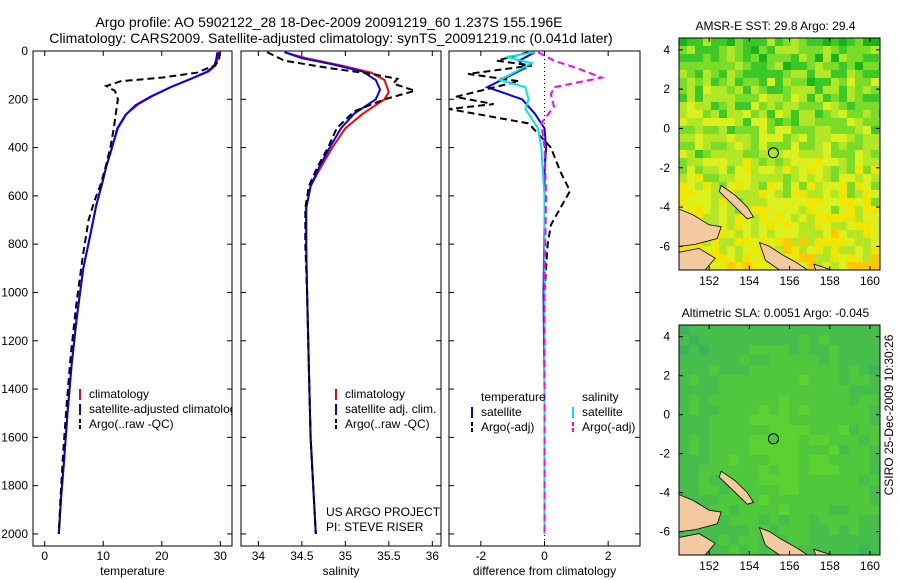 The width and height of the screenshot is (900, 580). Describe the element at coordinates (697, 258) in the screenshot. I see `land-polygon` at that location.